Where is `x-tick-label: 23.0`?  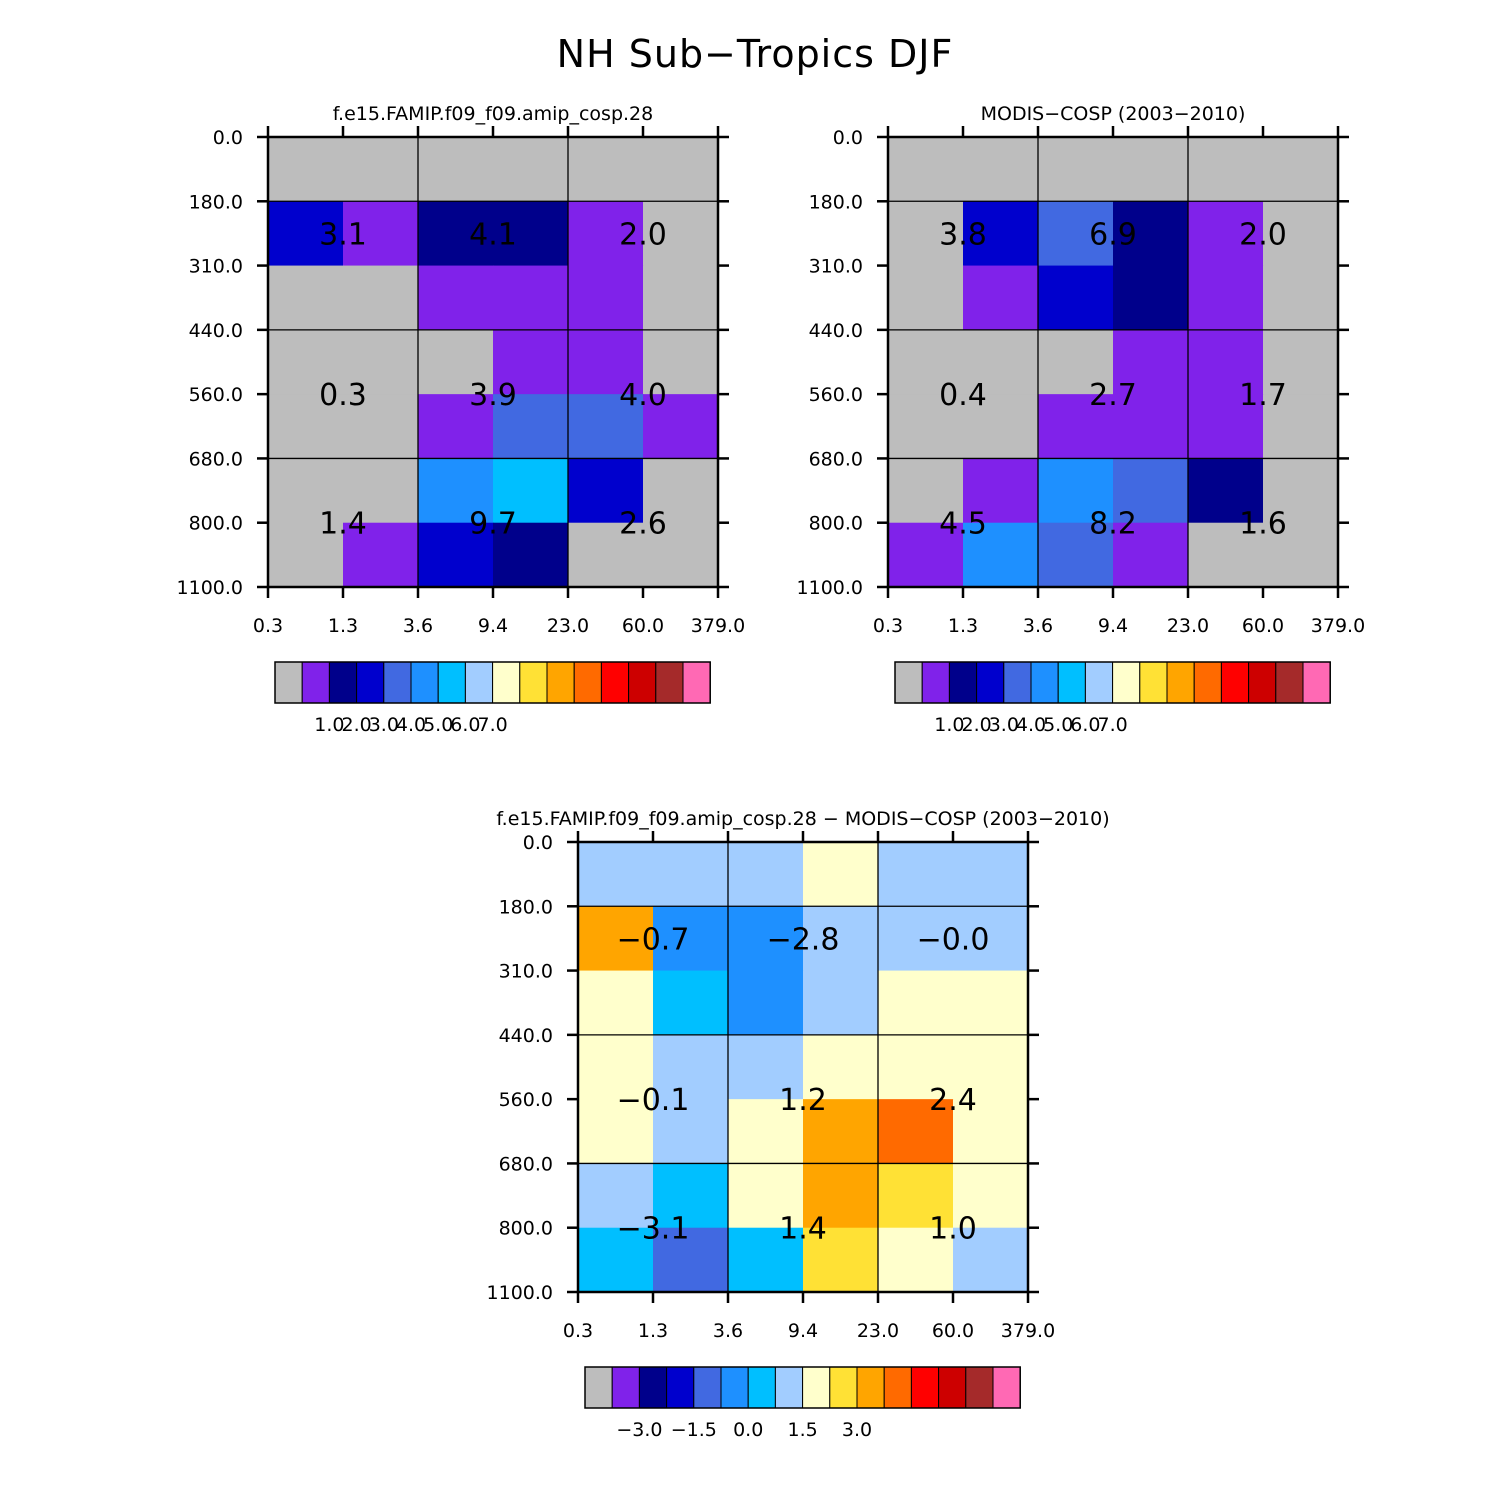 x-tick-label: 23.0 is located at coordinates (568, 626).